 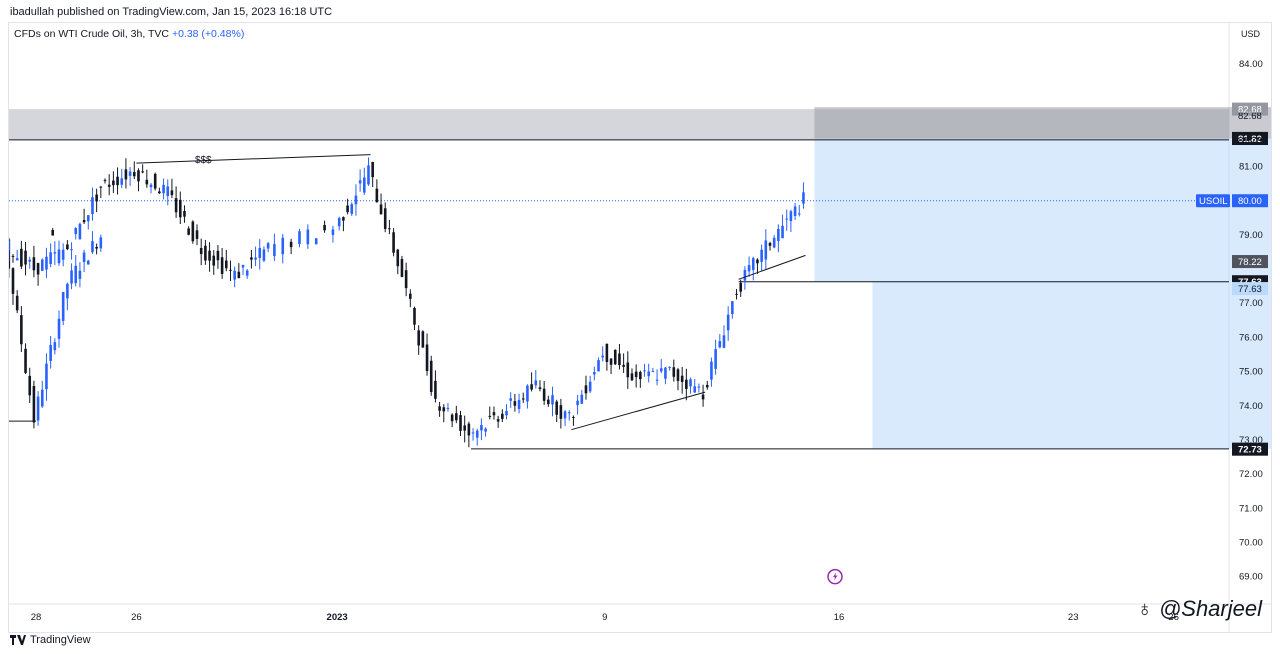 What do you see at coordinates (1251, 337) in the screenshot?
I see `y-tick-label: 76.00` at bounding box center [1251, 337].